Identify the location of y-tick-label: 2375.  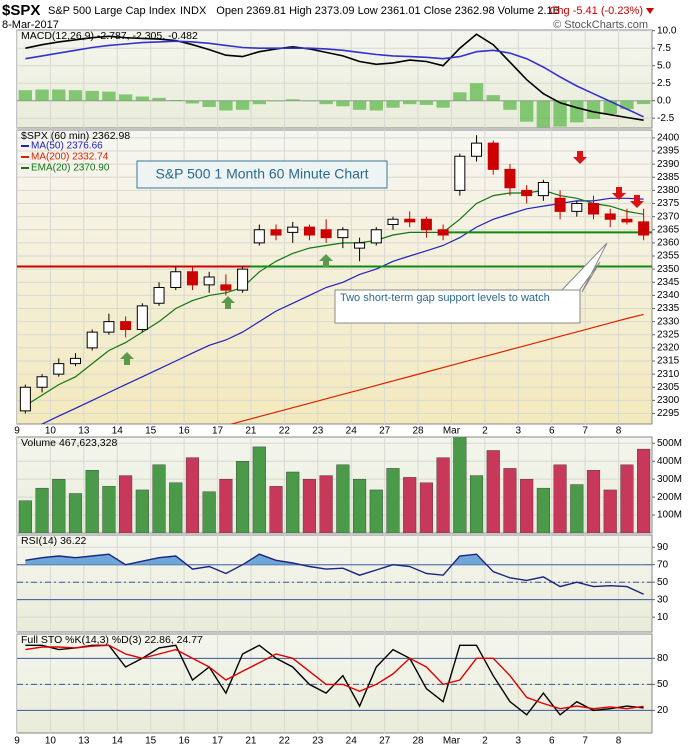
(668, 203).